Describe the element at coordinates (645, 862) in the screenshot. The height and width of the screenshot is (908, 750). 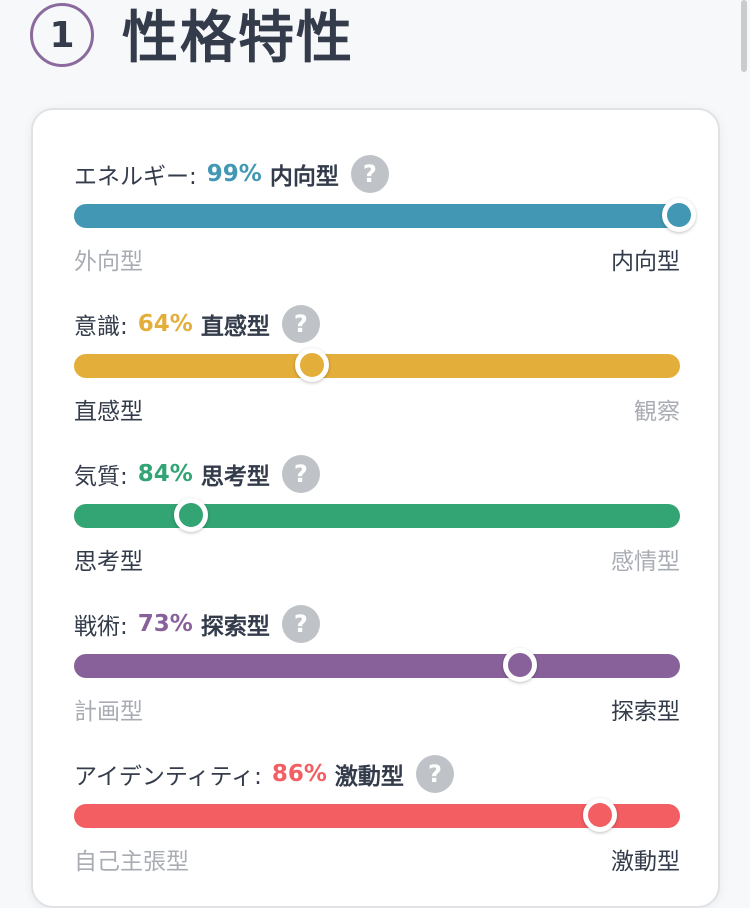
I see `trait-right-label: 激動型` at that location.